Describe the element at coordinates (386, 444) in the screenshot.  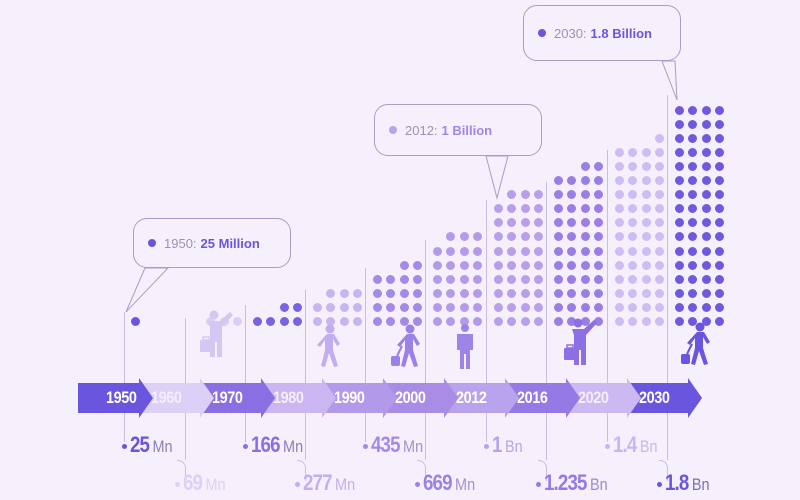
I see `value-number: 435` at that location.